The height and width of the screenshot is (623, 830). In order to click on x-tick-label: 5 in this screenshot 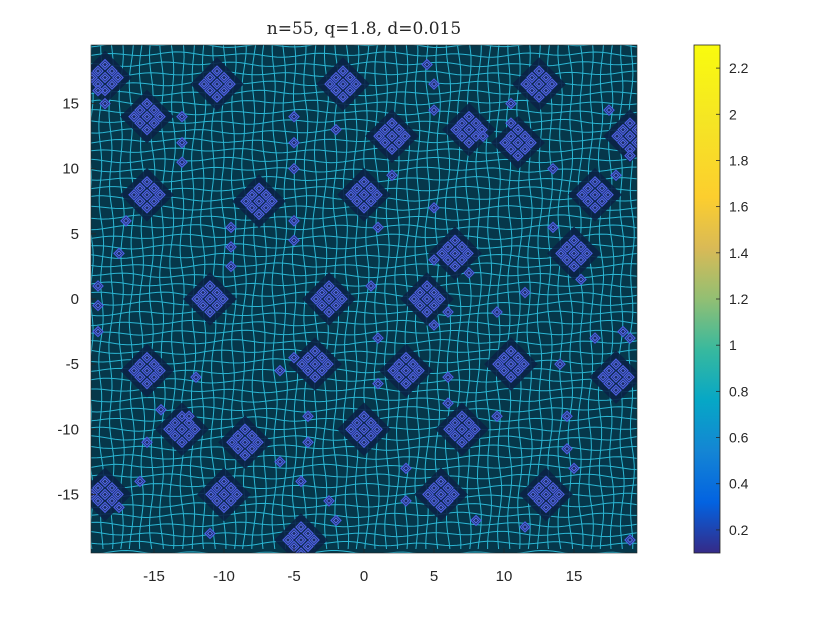, I will do `click(434, 576)`.